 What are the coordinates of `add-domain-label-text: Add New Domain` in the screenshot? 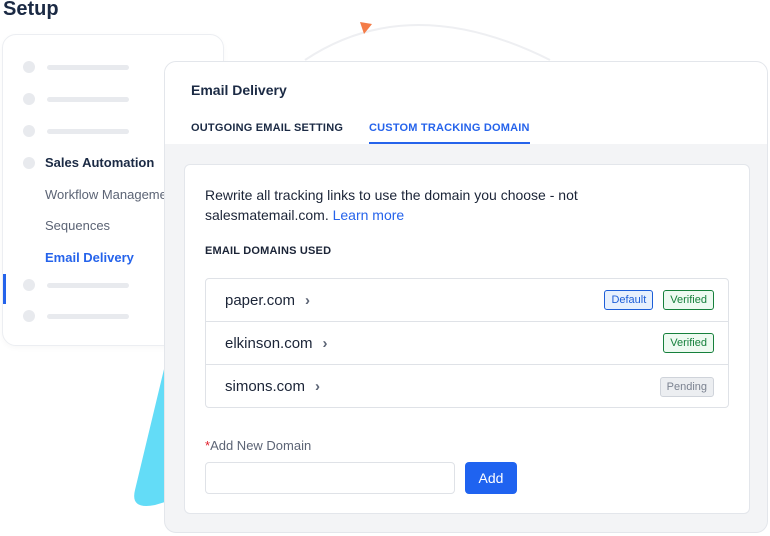 It's located at (261, 445).